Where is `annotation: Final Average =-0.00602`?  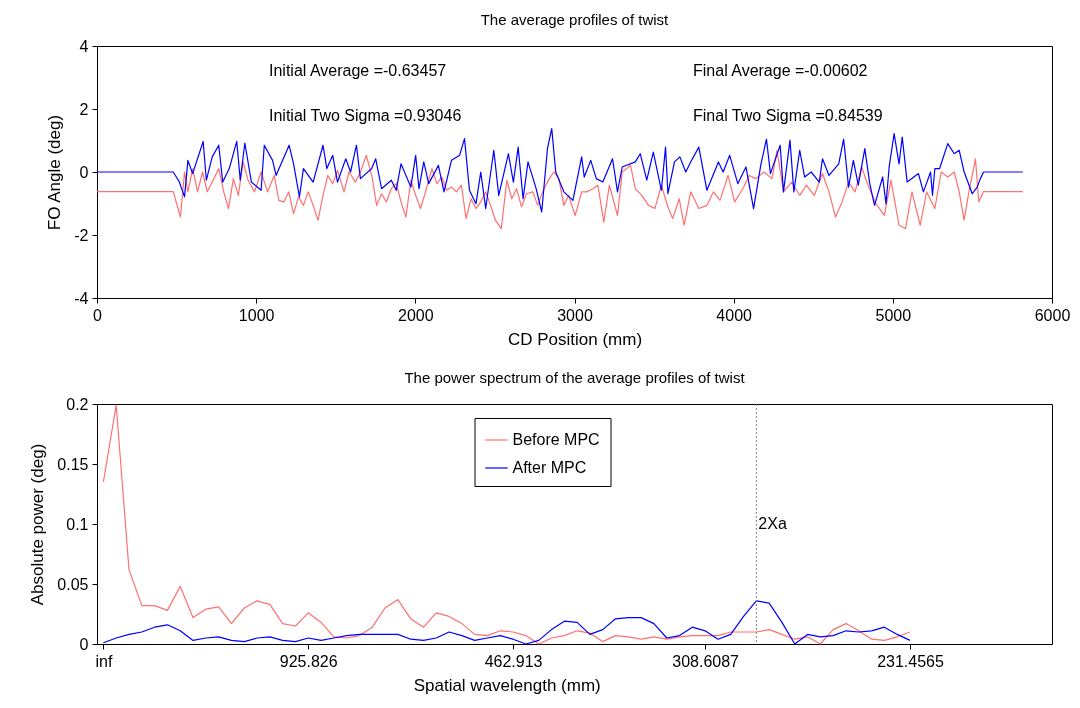 annotation: Final Average =-0.00602 is located at coordinates (780, 70).